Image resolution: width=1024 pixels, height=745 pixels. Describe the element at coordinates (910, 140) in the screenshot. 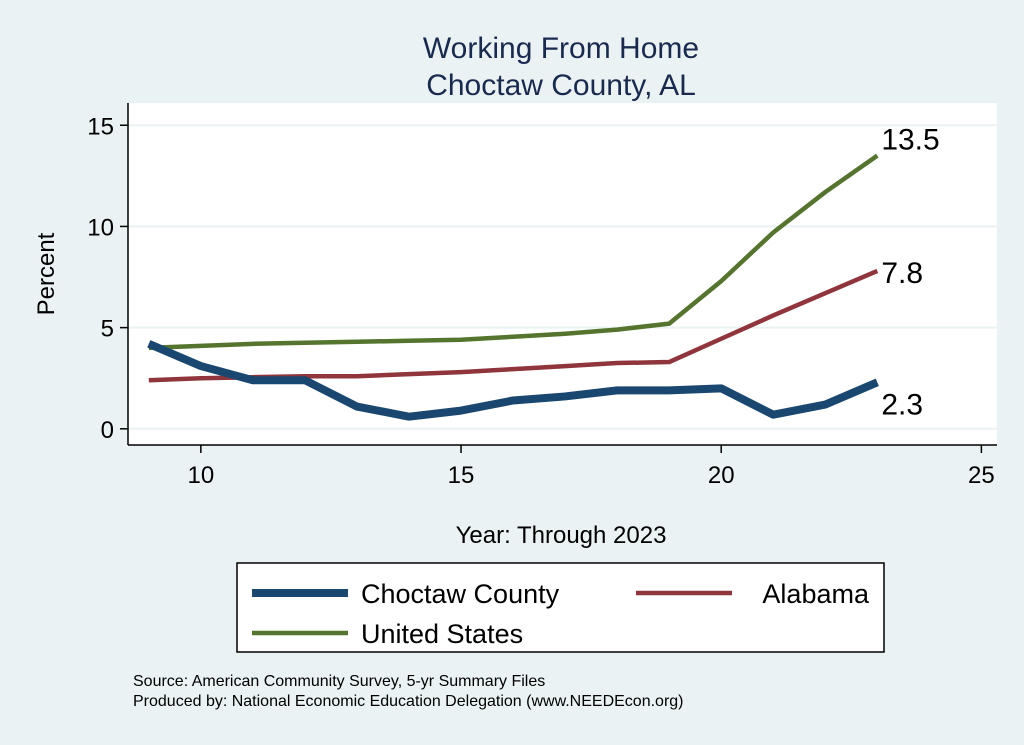

I see `end-label: 13.5` at that location.